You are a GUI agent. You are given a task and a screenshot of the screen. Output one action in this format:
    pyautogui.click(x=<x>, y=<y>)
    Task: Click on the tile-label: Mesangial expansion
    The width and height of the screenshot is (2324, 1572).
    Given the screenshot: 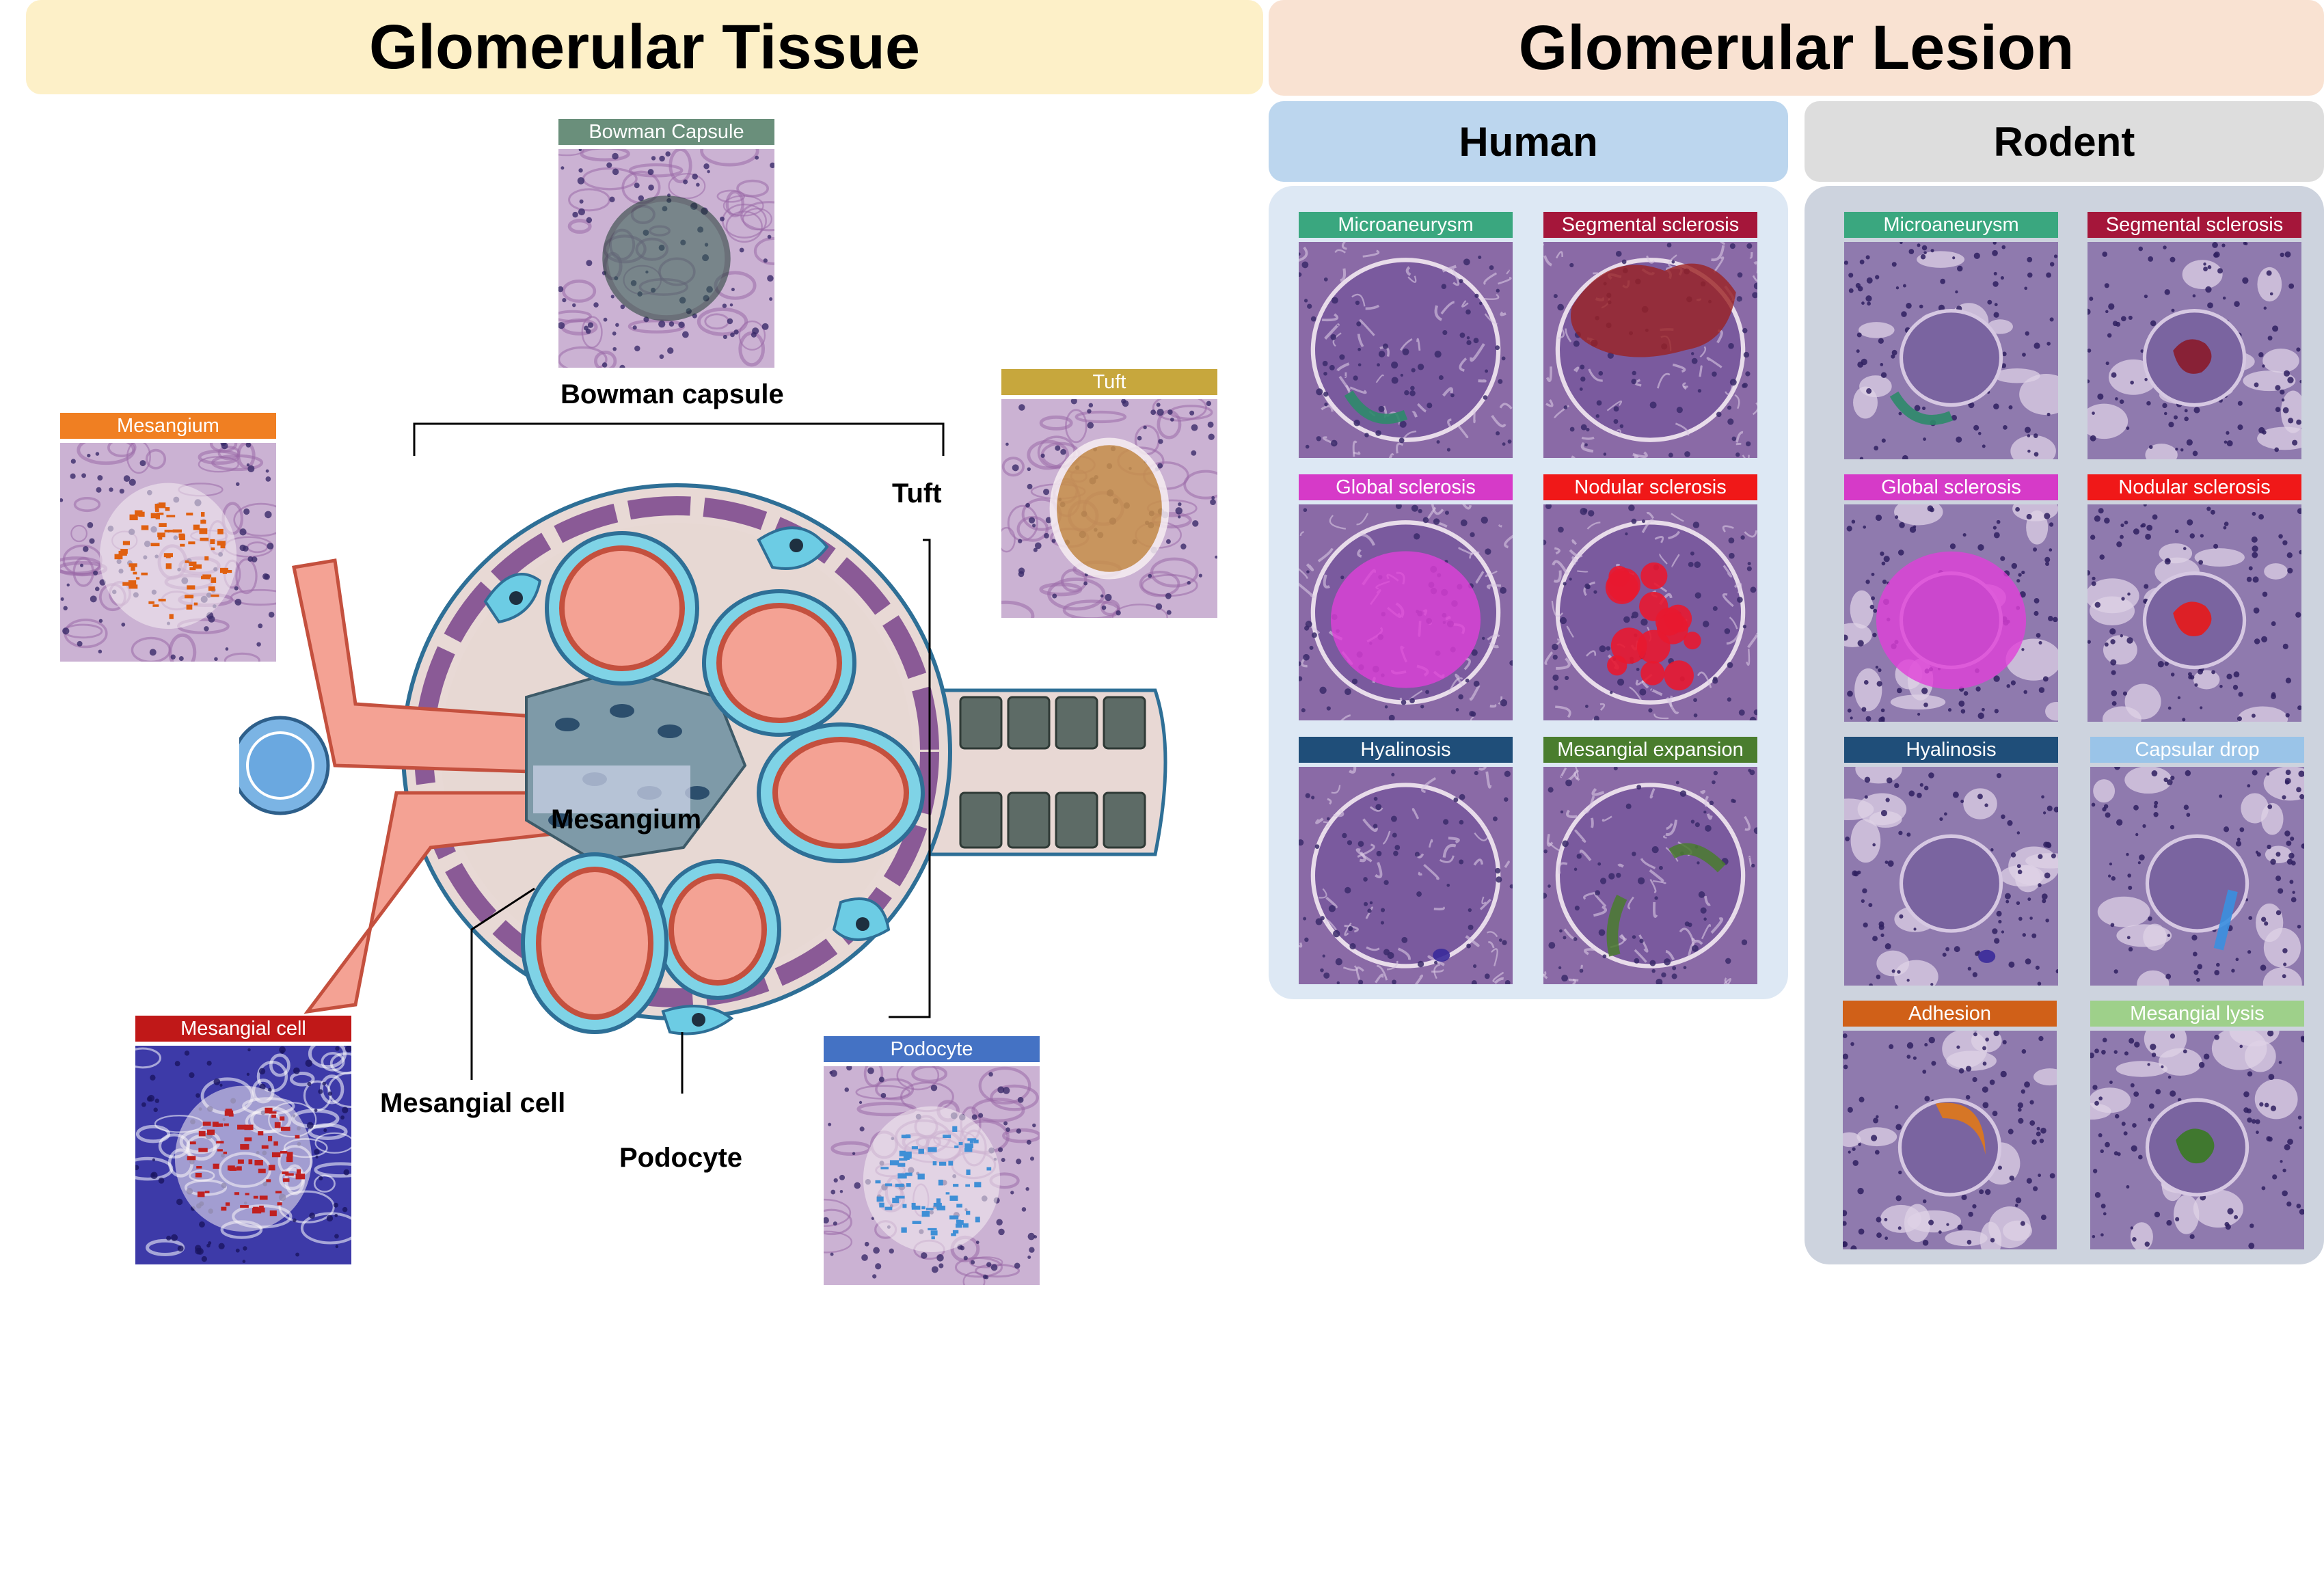 What is the action you would take?
    pyautogui.click(x=1650, y=750)
    